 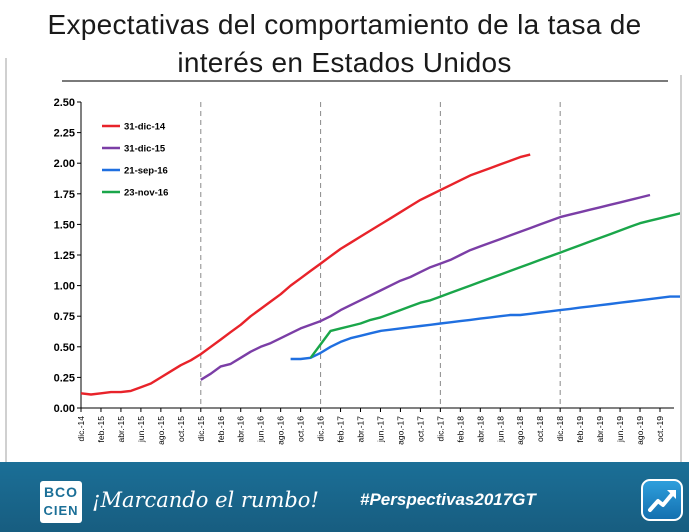 What do you see at coordinates (420, 429) in the screenshot?
I see `x-tick-label: oct.-17` at bounding box center [420, 429].